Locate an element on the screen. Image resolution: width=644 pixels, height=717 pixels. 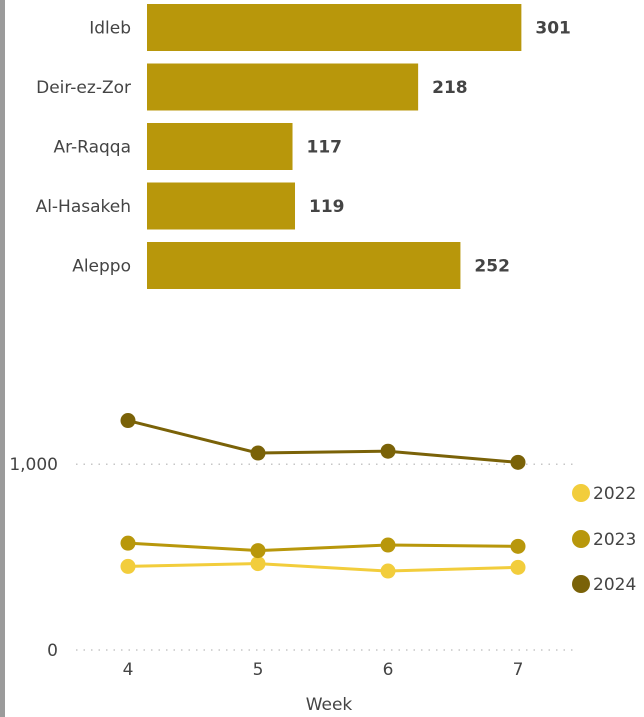
y-tick-label-1-000: 1,000 is located at coordinates (33, 465).